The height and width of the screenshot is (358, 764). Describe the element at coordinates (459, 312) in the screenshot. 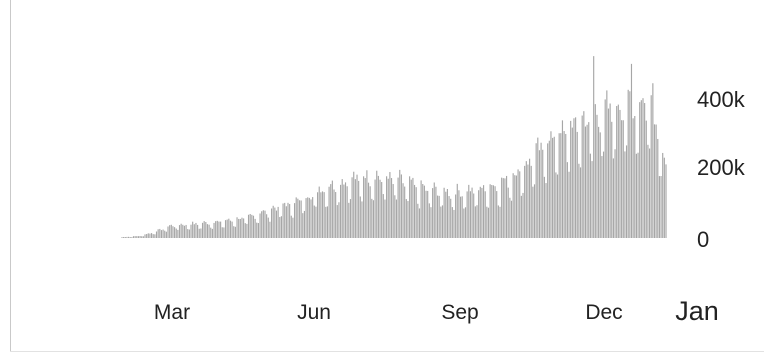

I see `x-tick-label-sep: Sep` at that location.